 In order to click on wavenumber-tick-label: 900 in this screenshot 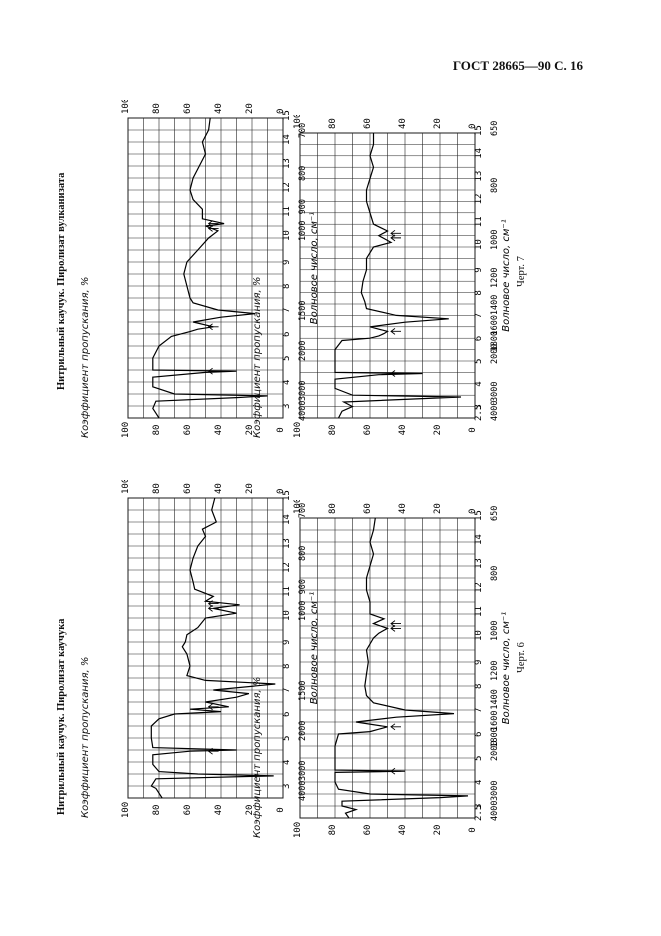, I will do `click(303, 586)`.